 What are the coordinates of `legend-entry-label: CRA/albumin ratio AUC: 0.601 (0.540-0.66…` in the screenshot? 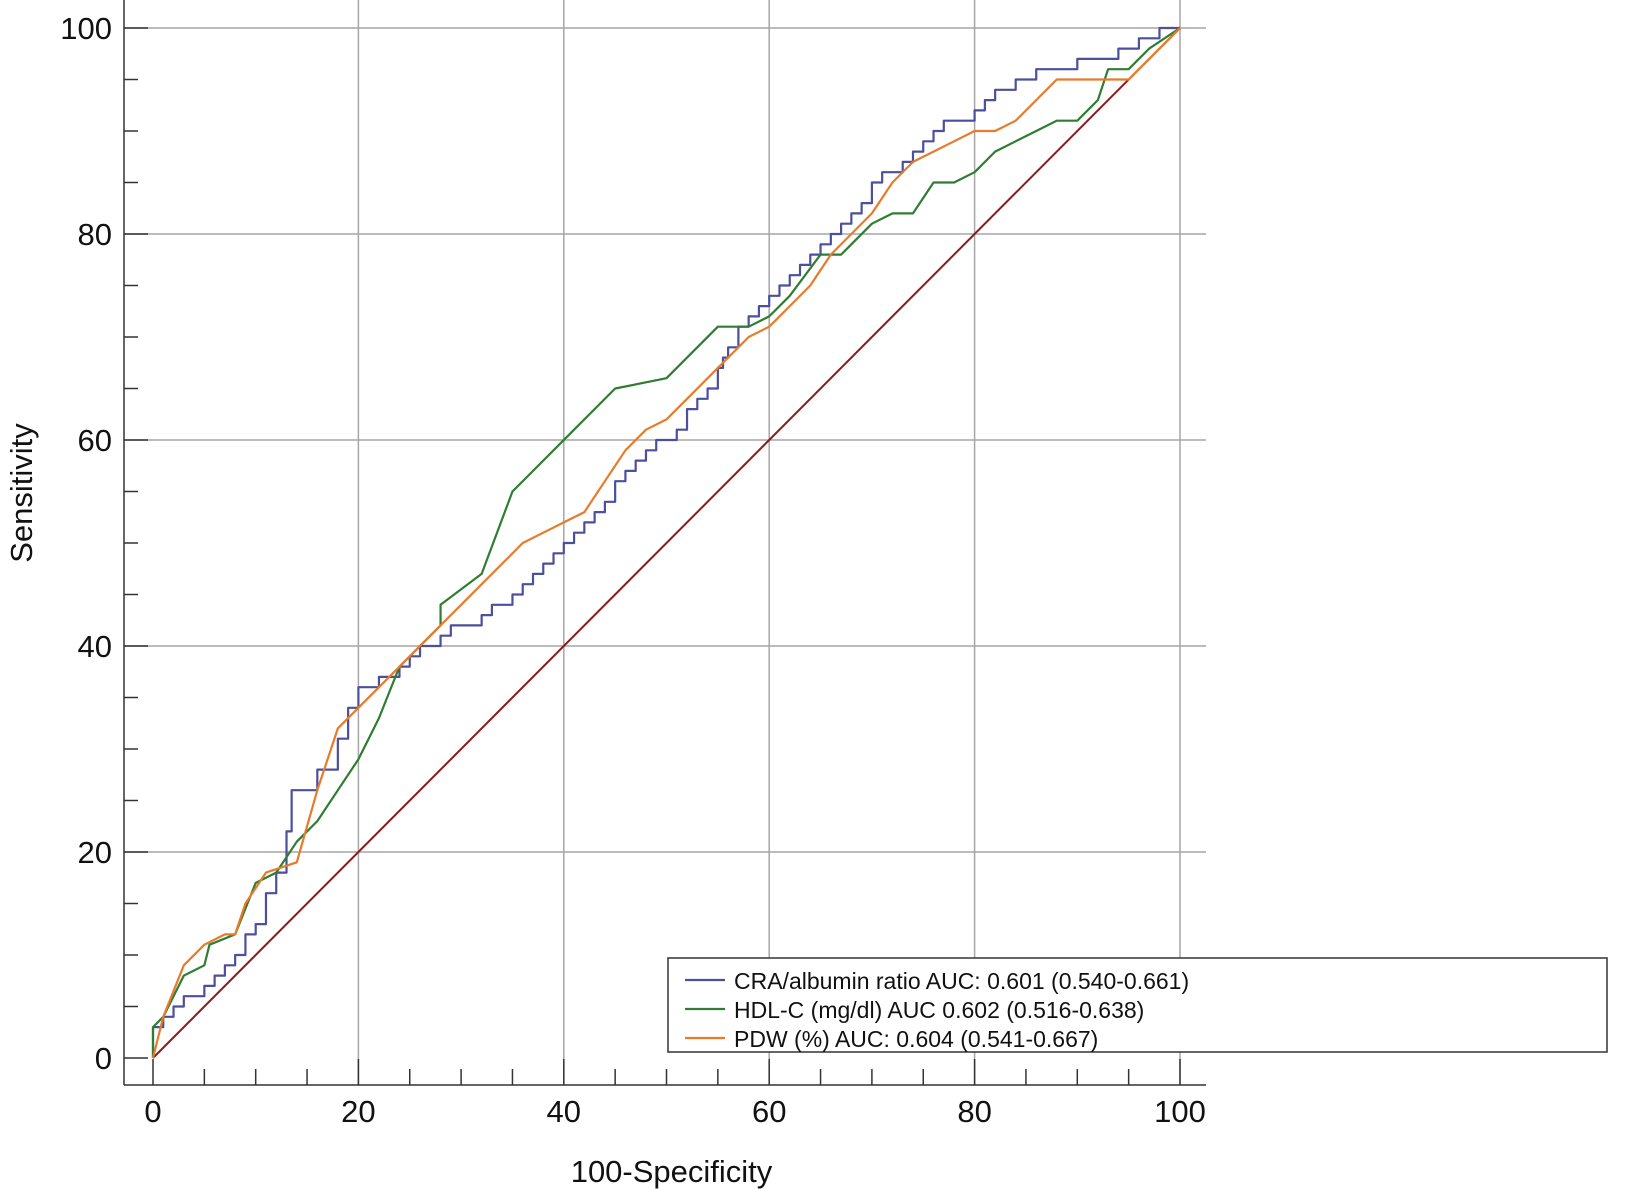 It's located at (961, 981).